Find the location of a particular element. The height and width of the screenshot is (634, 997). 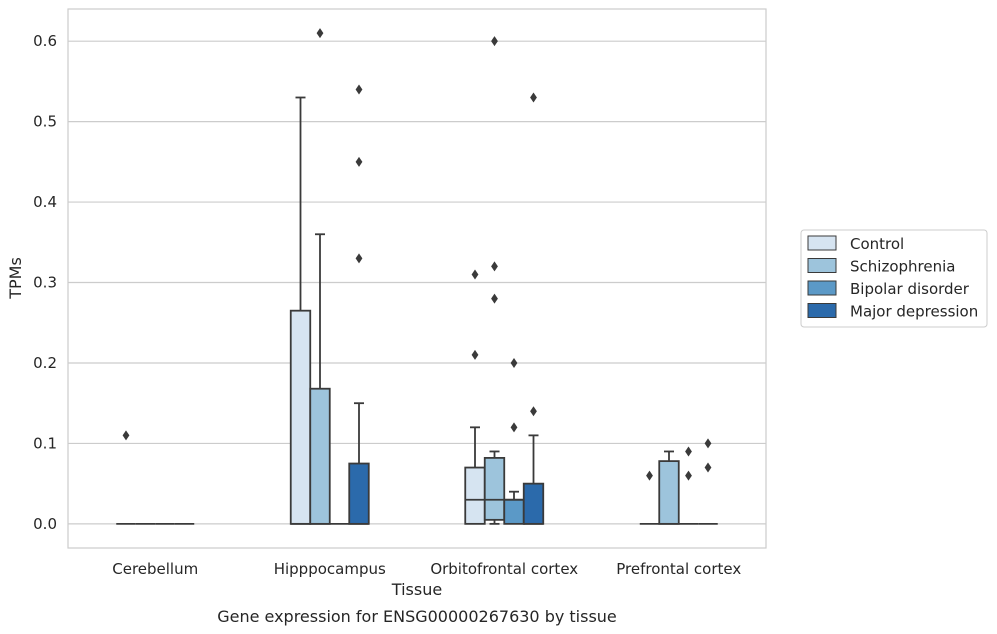

y-tick-label: 0.2 is located at coordinates (45, 363).